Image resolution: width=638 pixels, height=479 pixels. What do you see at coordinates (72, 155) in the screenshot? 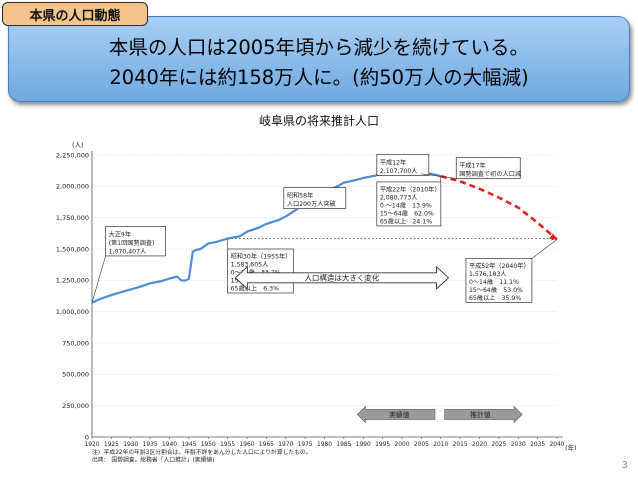
I see `y-tick-label: 2,250,000` at bounding box center [72, 155].